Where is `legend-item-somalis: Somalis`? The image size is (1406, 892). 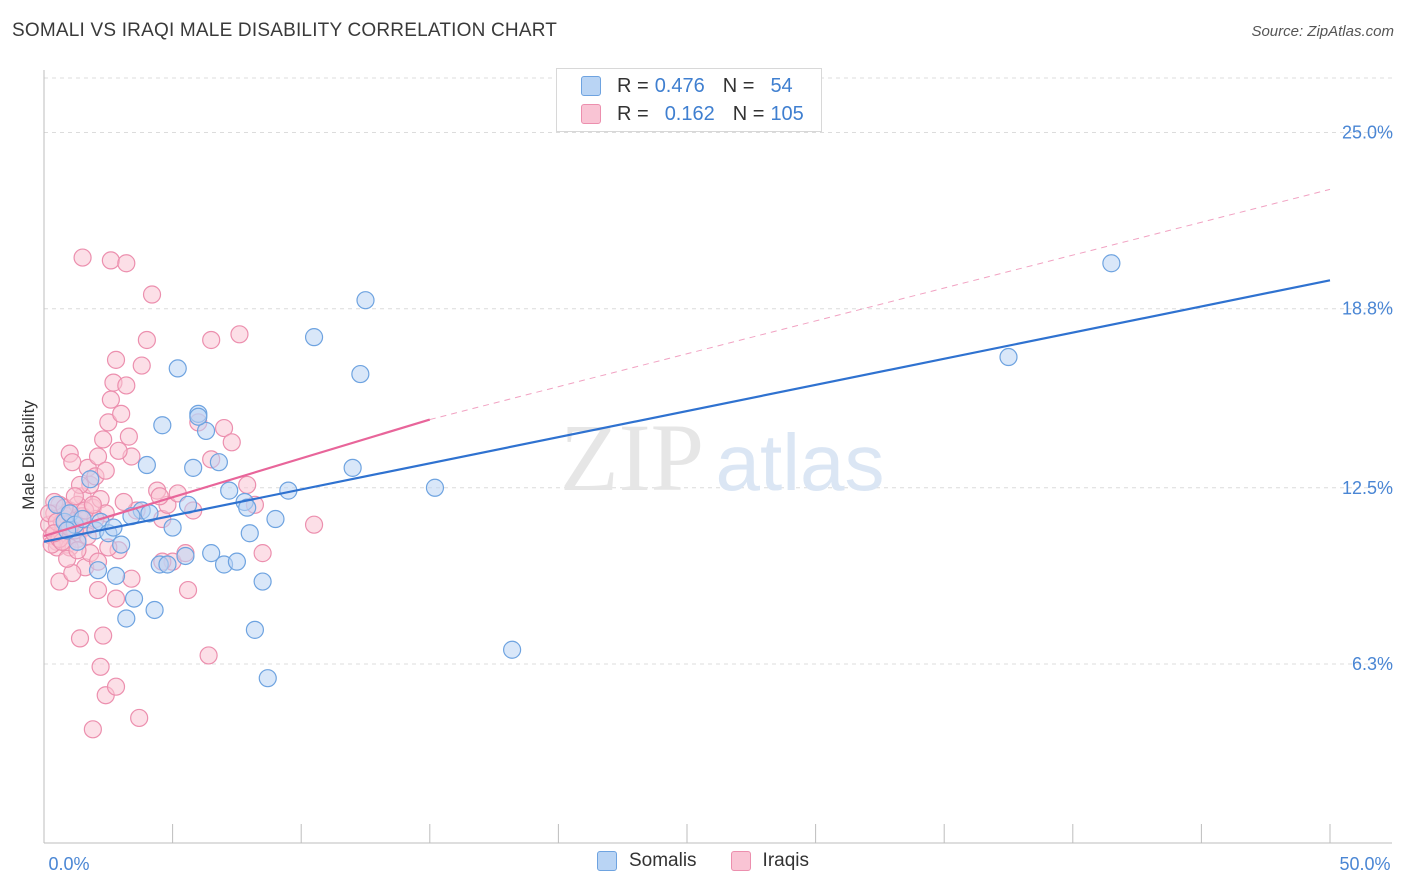
legend-item-somalis: Somalis is located at coordinates (646, 861).